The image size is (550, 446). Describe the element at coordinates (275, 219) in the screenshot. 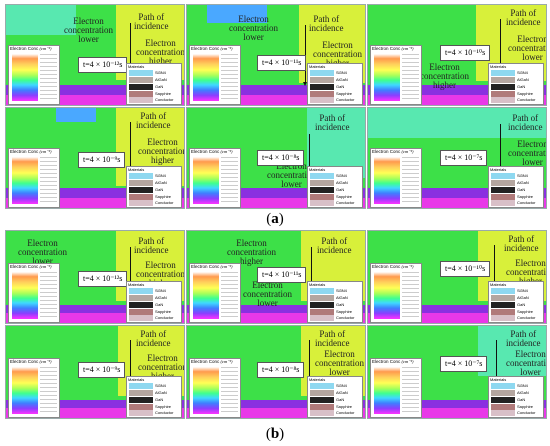

I see `panel-label-a: (a)` at that location.